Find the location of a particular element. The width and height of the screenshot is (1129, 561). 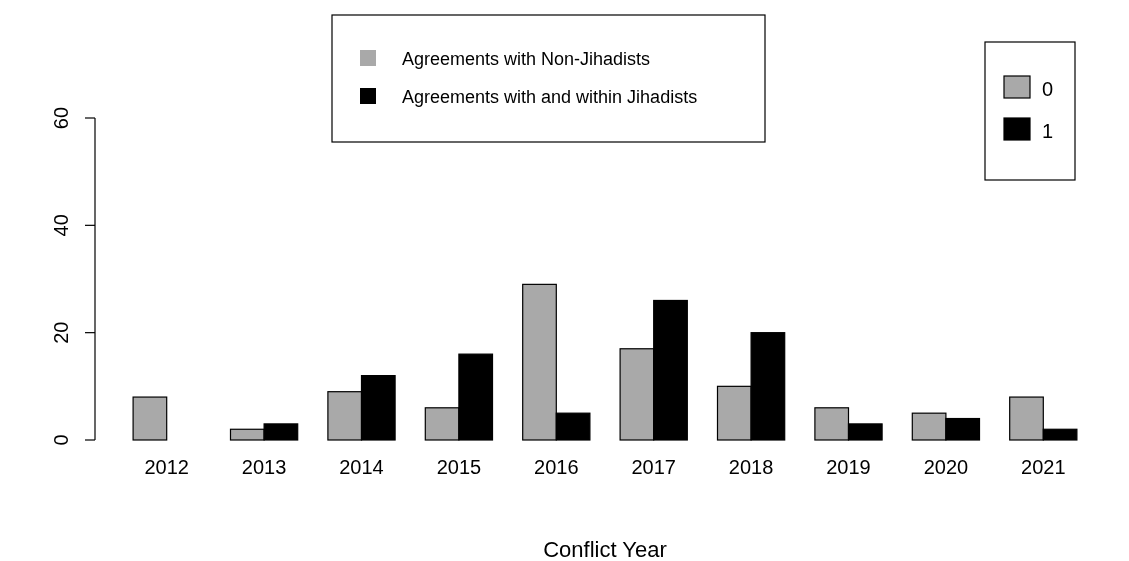

annotation: 1 is located at coordinates (1048, 131).